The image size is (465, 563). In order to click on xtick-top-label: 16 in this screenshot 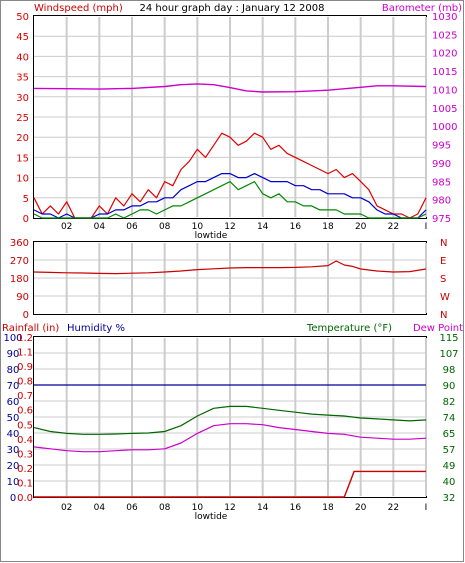, I will do `click(296, 227)`.